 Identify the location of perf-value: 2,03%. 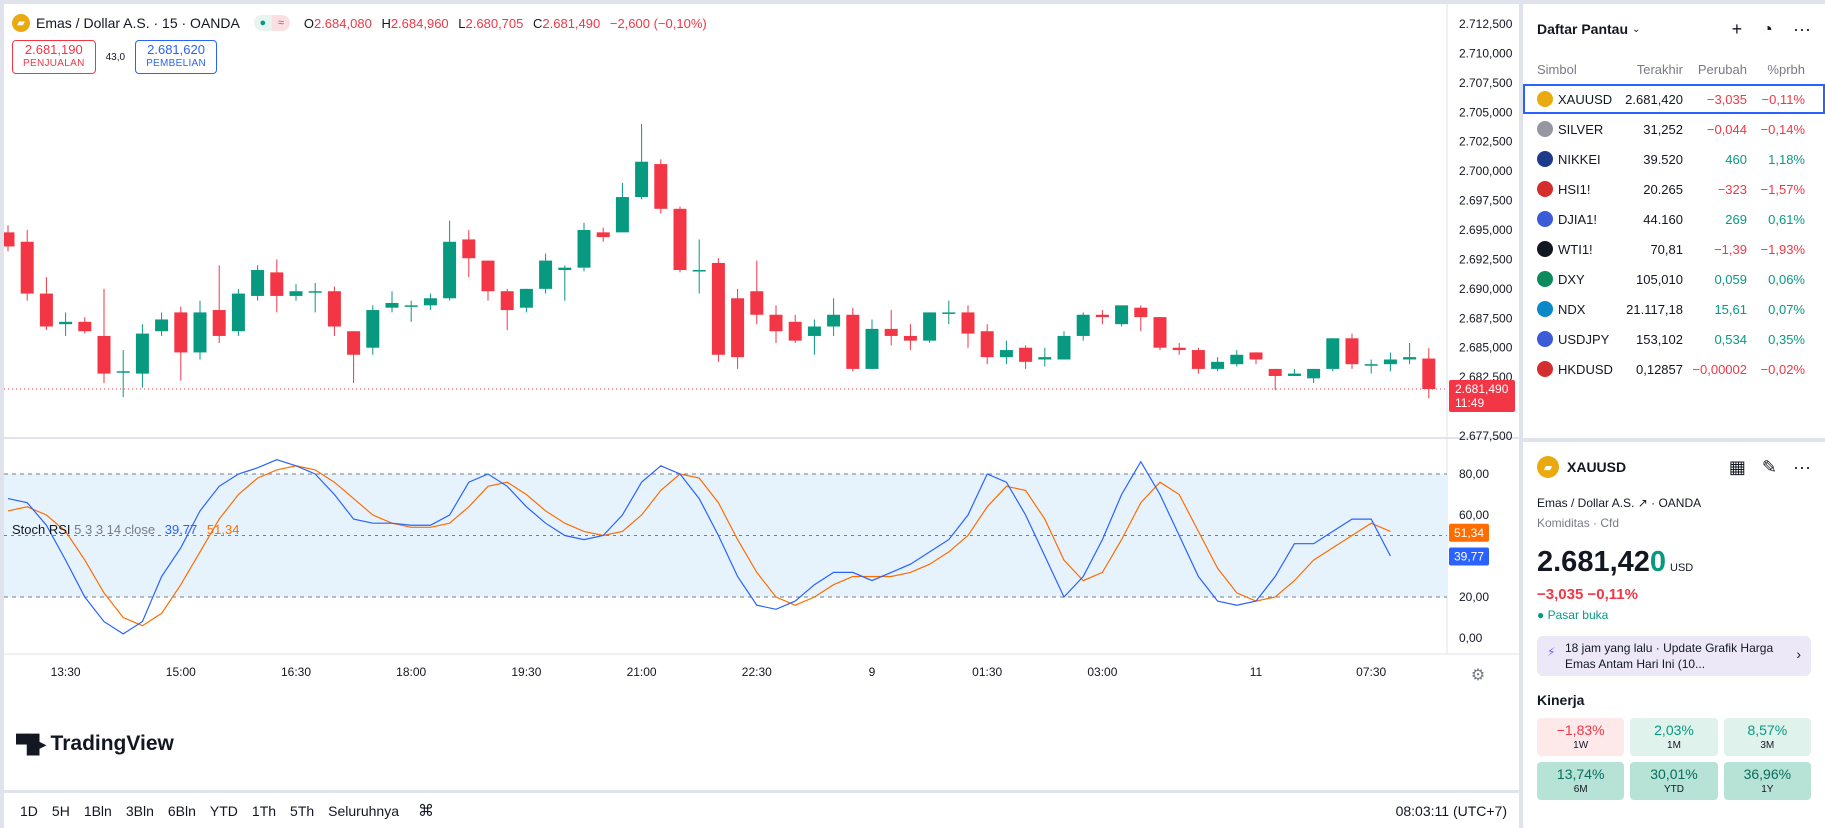
(1674, 730).